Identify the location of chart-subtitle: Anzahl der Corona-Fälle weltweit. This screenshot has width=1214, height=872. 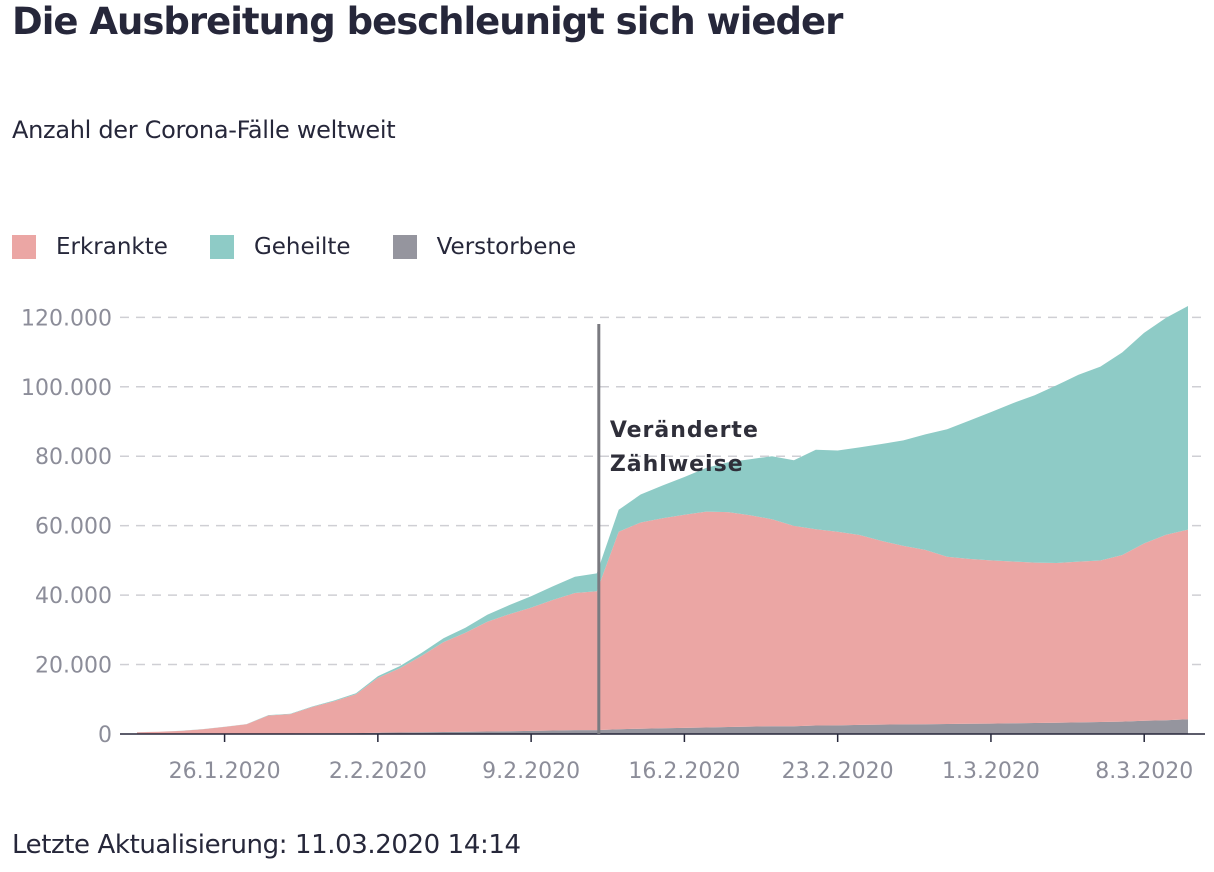
(204, 130).